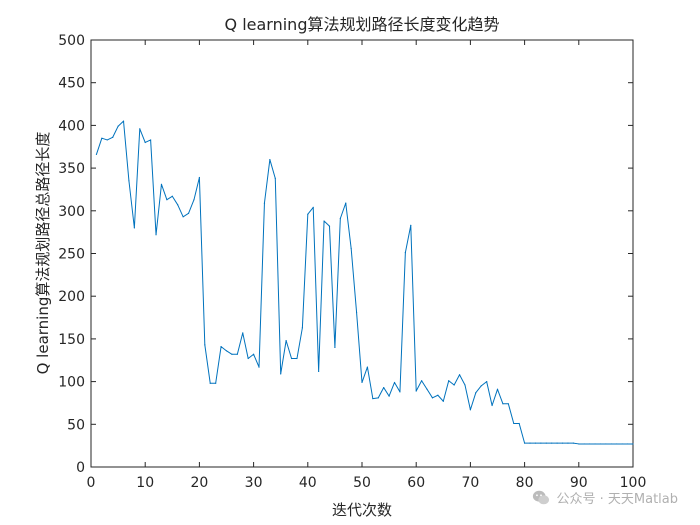 The width and height of the screenshot is (700, 525). Describe the element at coordinates (80, 468) in the screenshot. I see `y-tick-label: 0` at that location.